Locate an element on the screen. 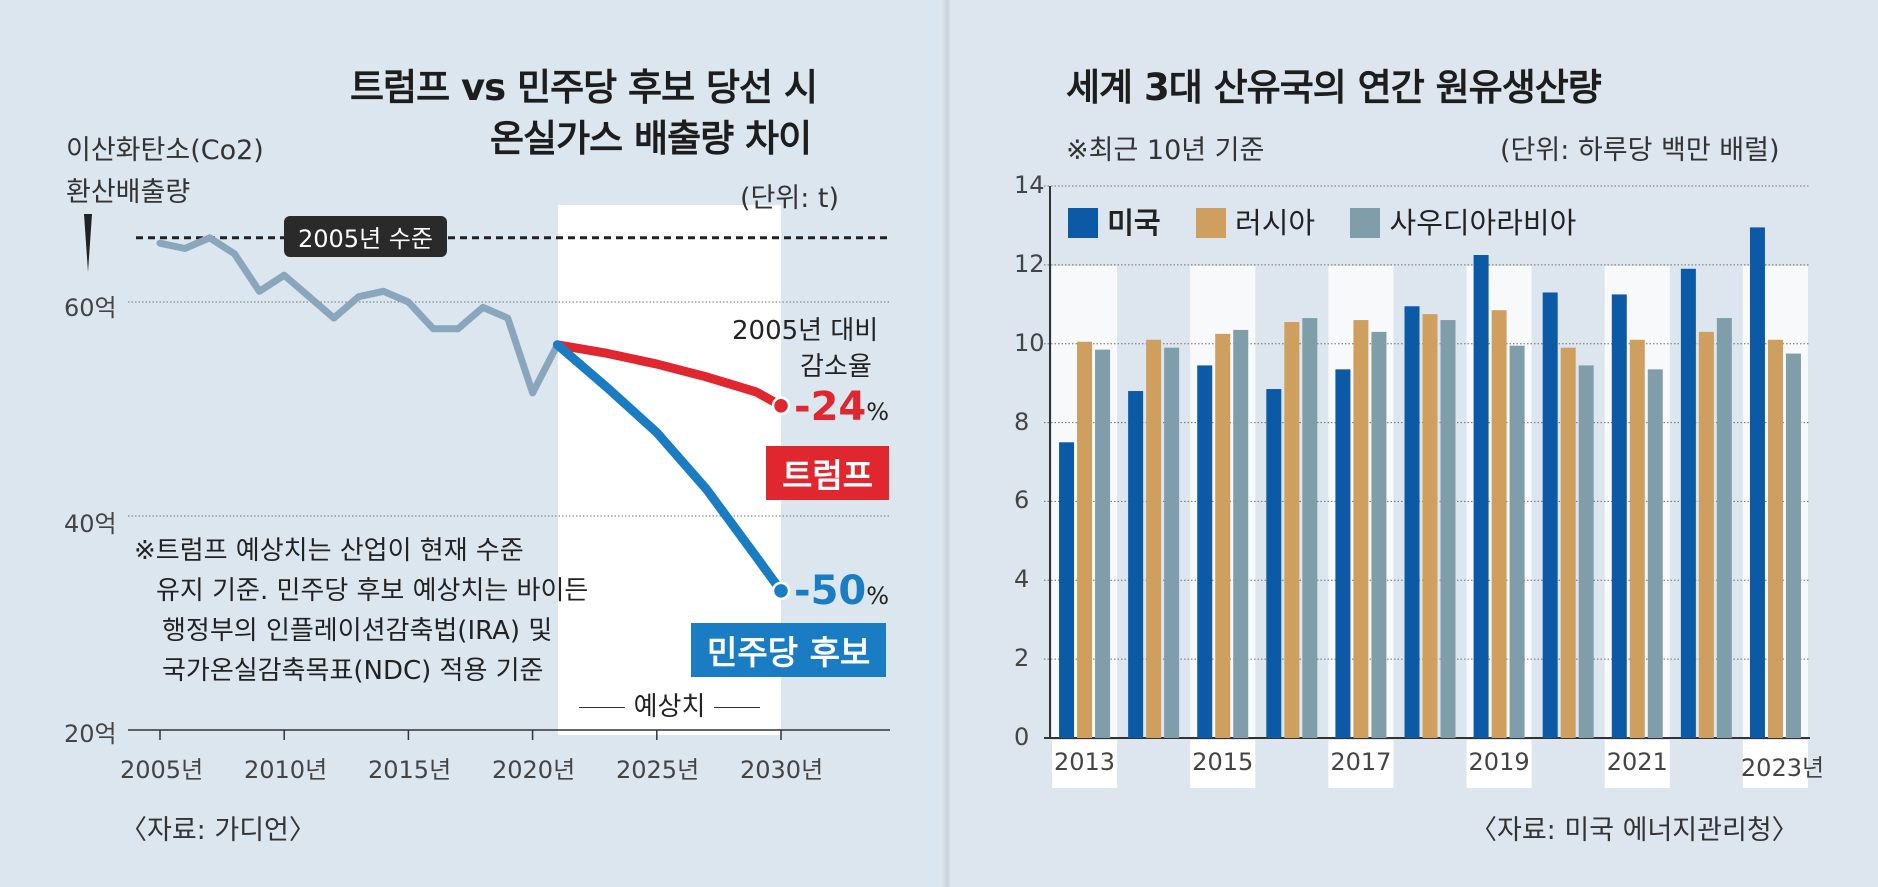  y-axis-label-line1: 이산화탄소(Co2) is located at coordinates (165, 150).